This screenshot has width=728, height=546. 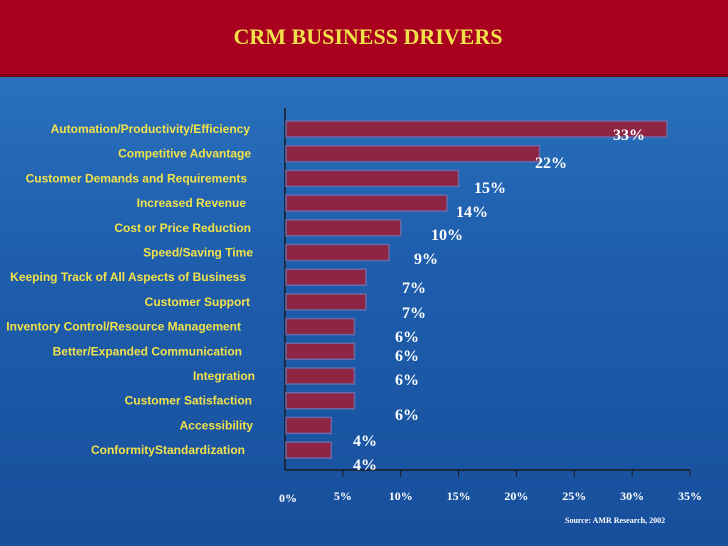 I want to click on x-tick-label-4: 20%, so click(x=516, y=496).